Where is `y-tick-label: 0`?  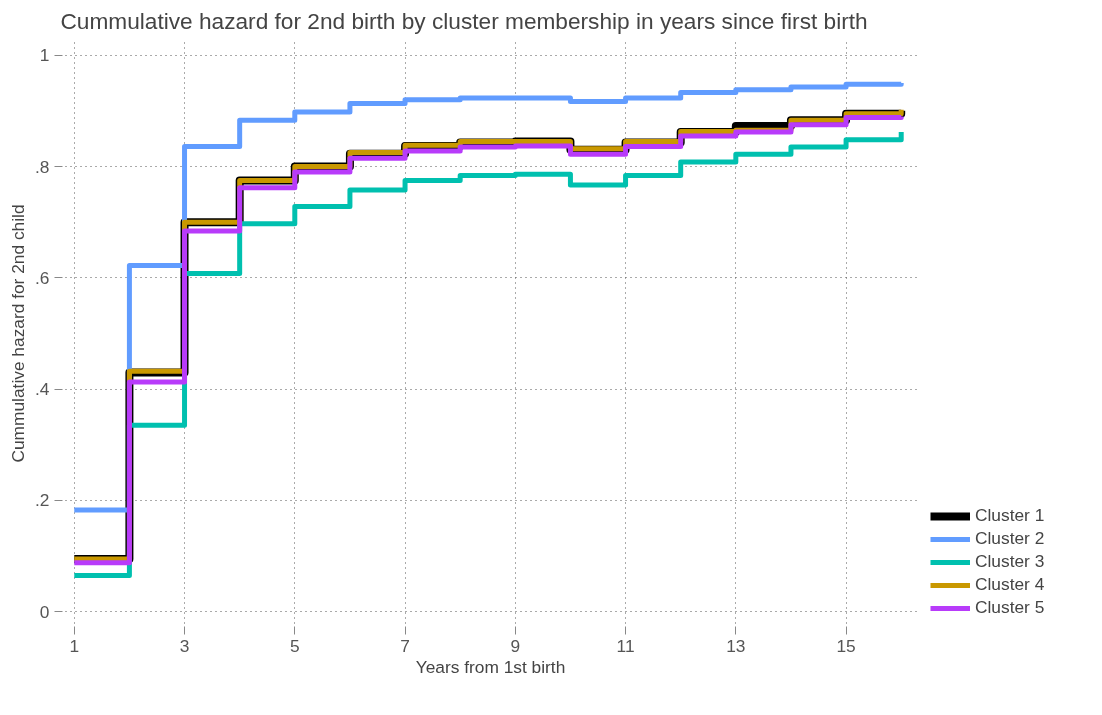 y-tick-label: 0 is located at coordinates (44, 611).